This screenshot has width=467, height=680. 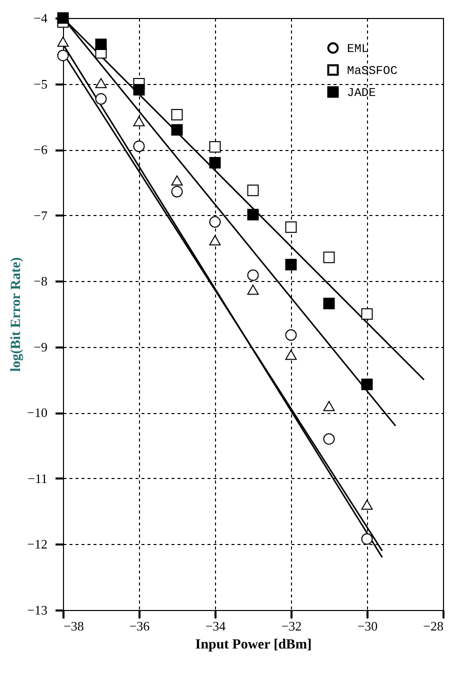 What do you see at coordinates (74, 626) in the screenshot?
I see `x-tick-label: −38` at bounding box center [74, 626].